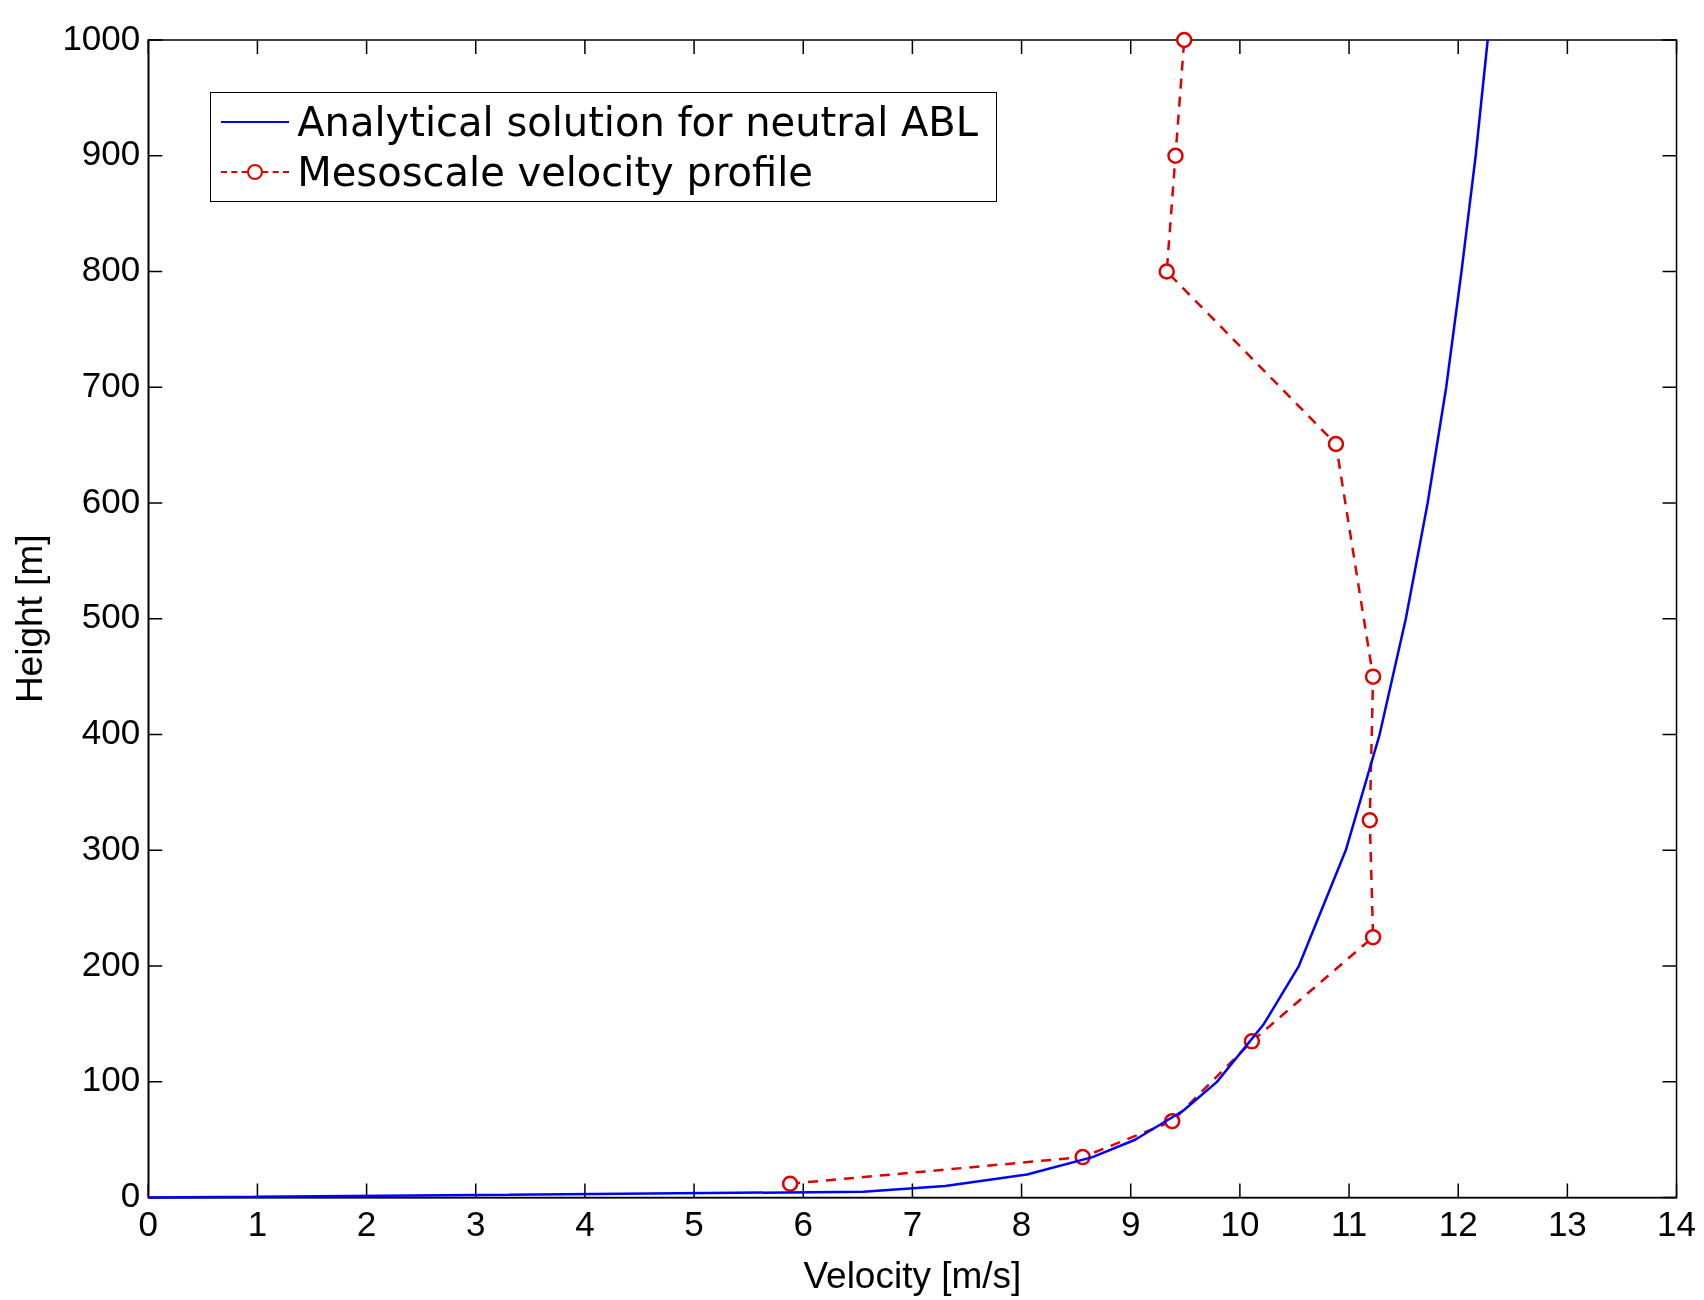  I want to click on x-tick-label: 8, so click(1021, 1224).